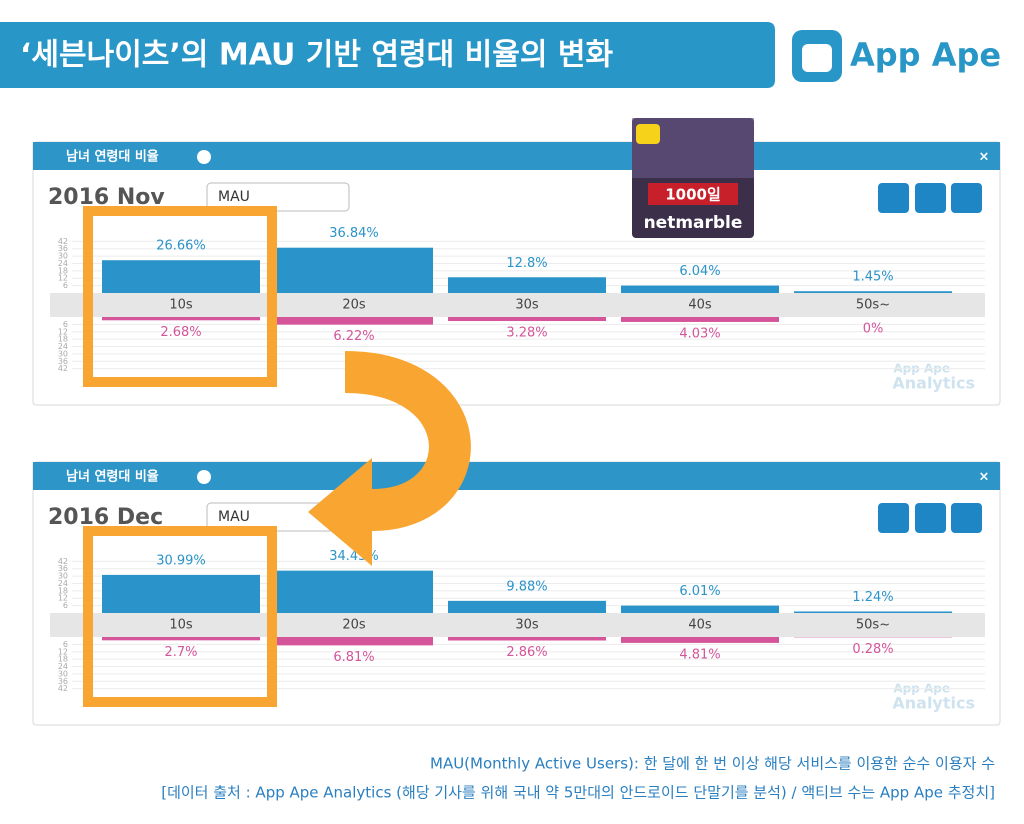 This screenshot has width=1024, height=824. Describe the element at coordinates (112, 157) in the screenshot. I see `panel-title: 남녀 연령대 비율` at that location.